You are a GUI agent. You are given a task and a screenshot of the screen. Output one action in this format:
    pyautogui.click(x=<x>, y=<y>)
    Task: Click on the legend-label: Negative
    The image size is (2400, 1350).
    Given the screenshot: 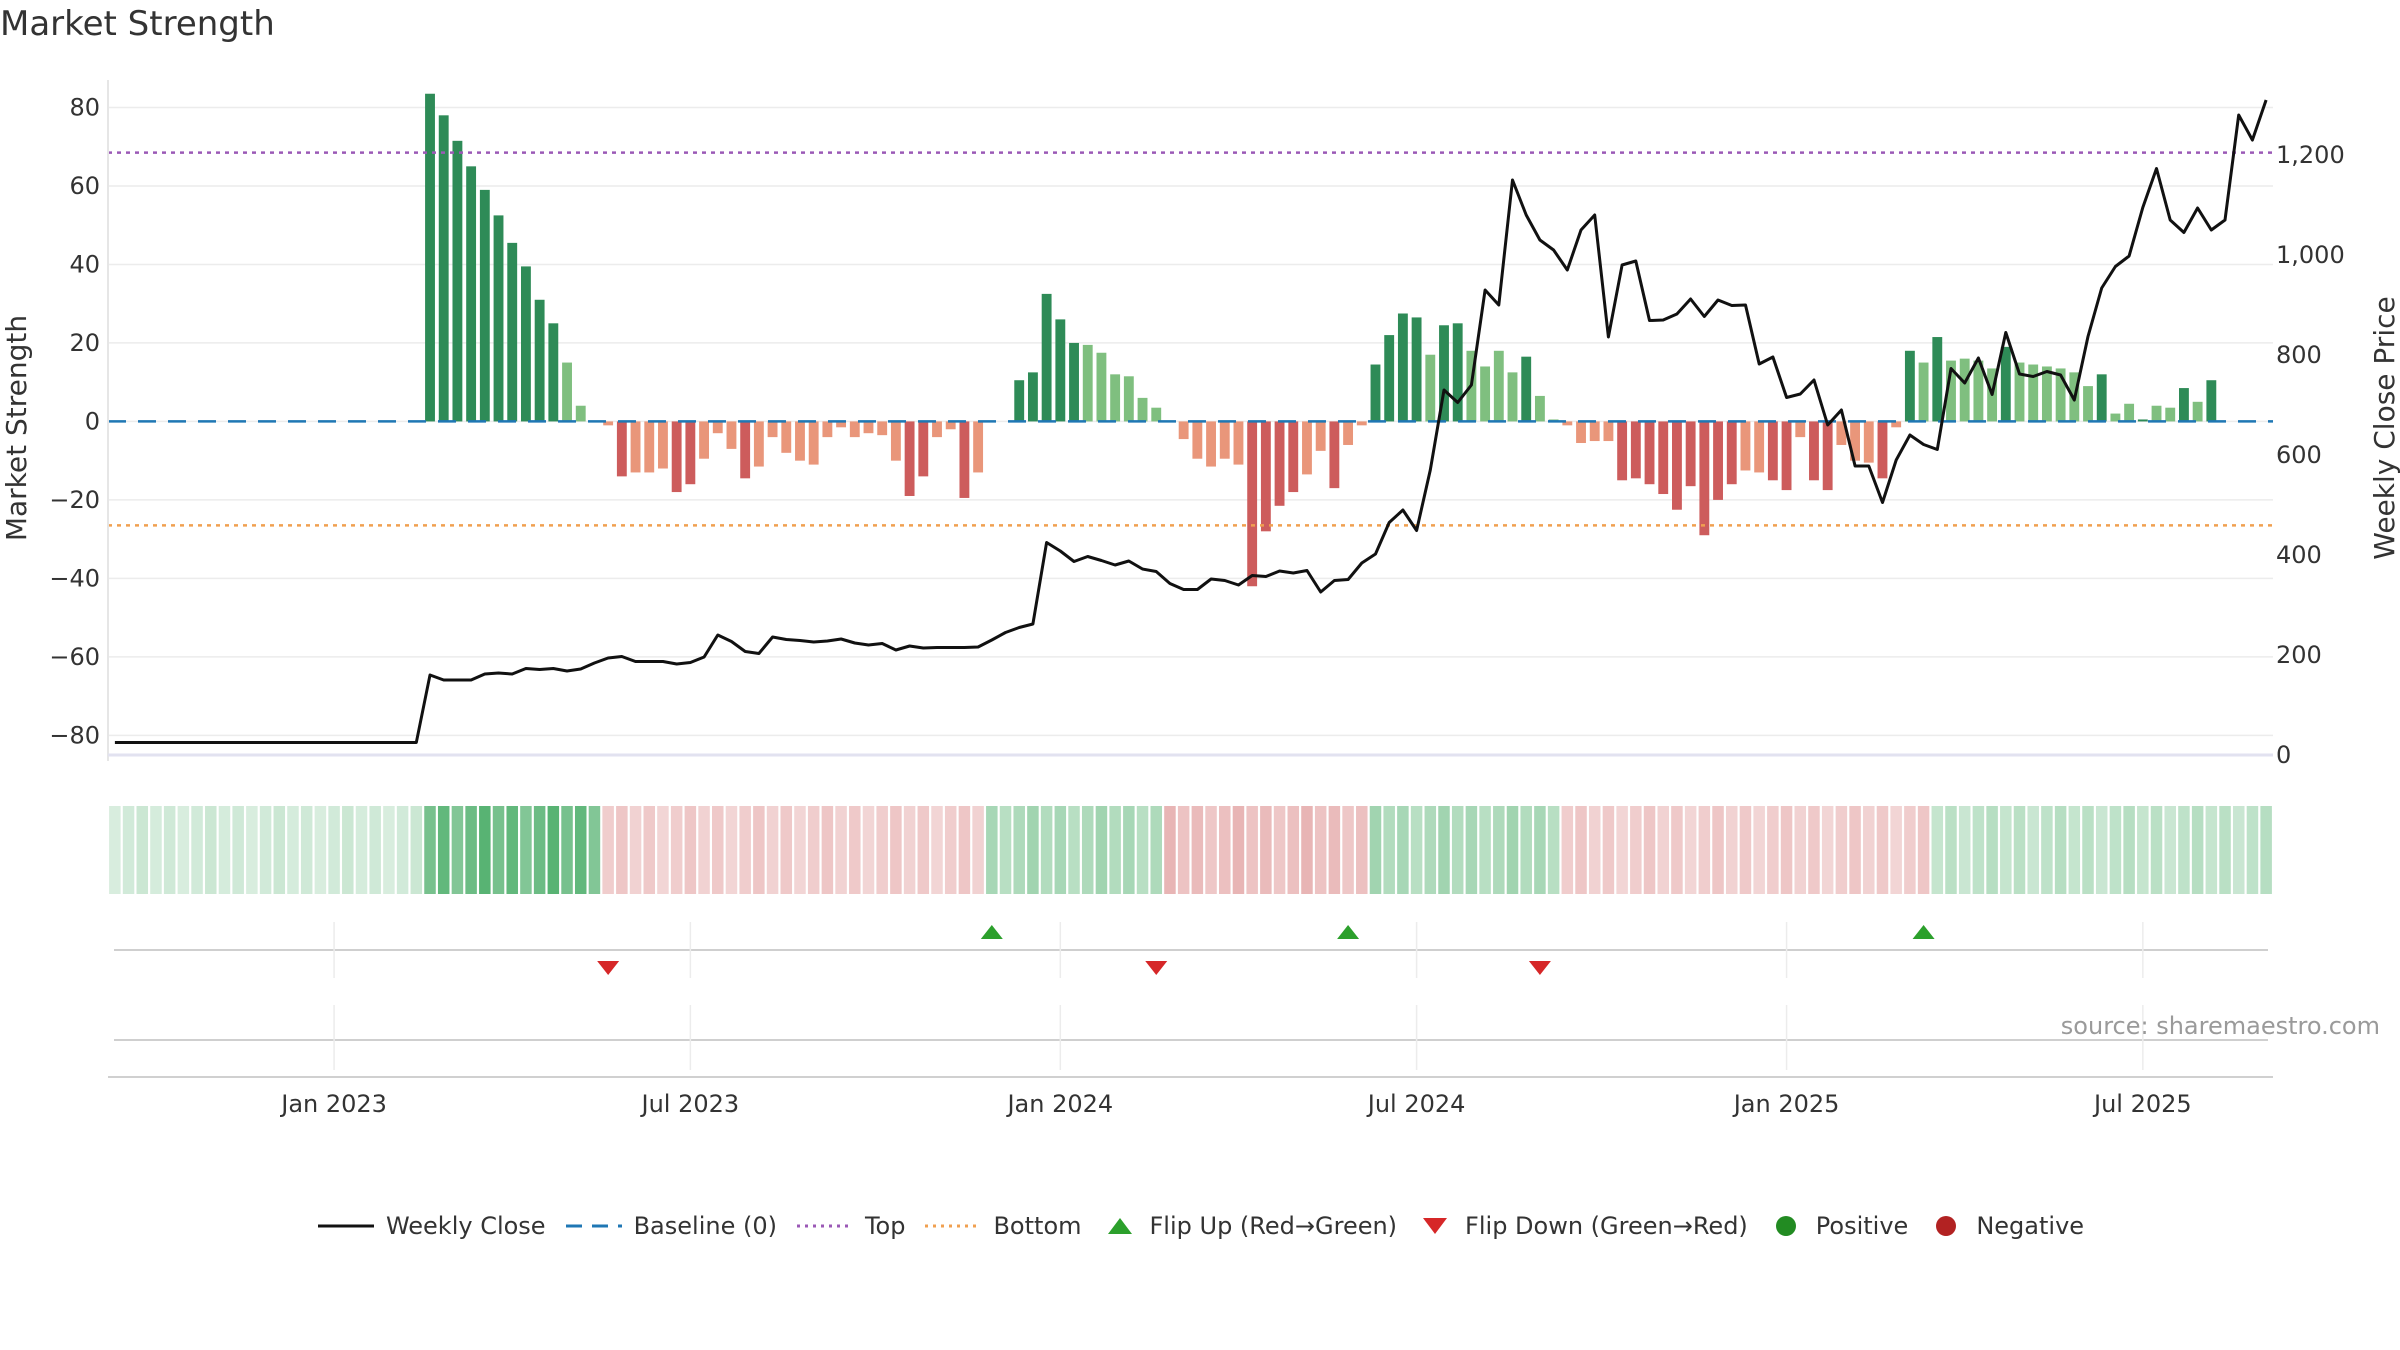 What is the action you would take?
    pyautogui.click(x=2030, y=1226)
    